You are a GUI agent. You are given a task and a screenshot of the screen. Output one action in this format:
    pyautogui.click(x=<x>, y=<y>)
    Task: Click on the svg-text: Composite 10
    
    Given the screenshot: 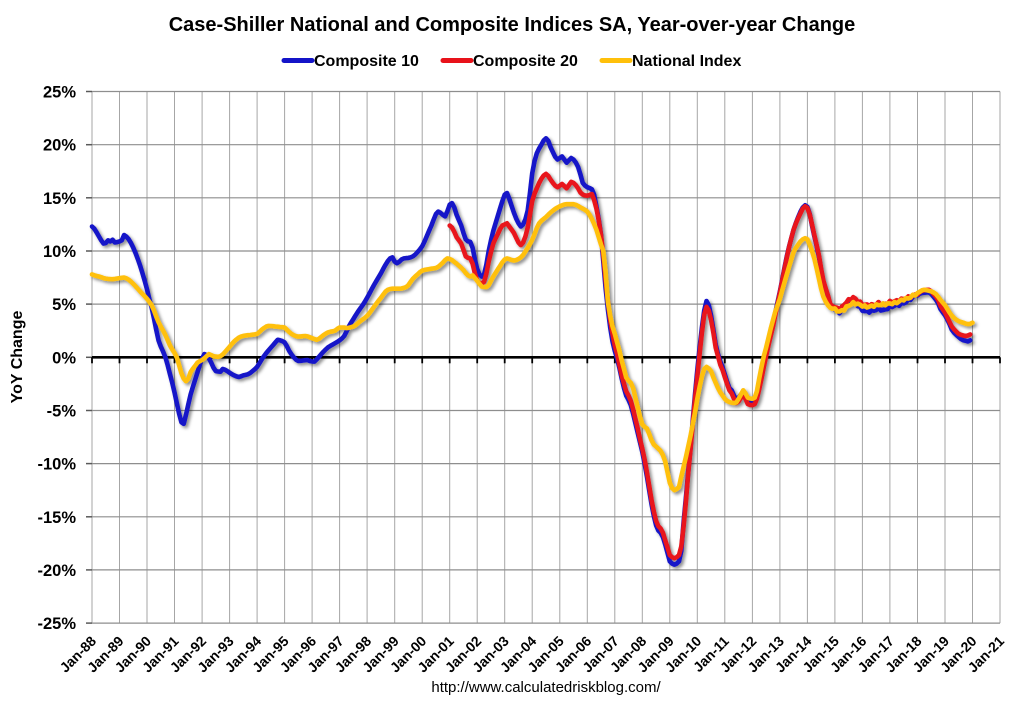 What is the action you would take?
    pyautogui.click(x=366, y=61)
    